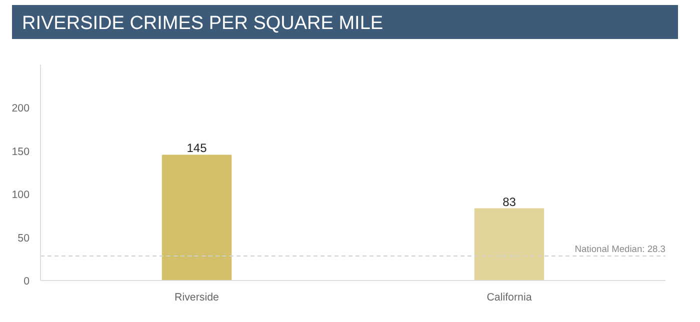 The height and width of the screenshot is (322, 700). What do you see at coordinates (197, 148) in the screenshot?
I see `data-label: 145` at bounding box center [197, 148].